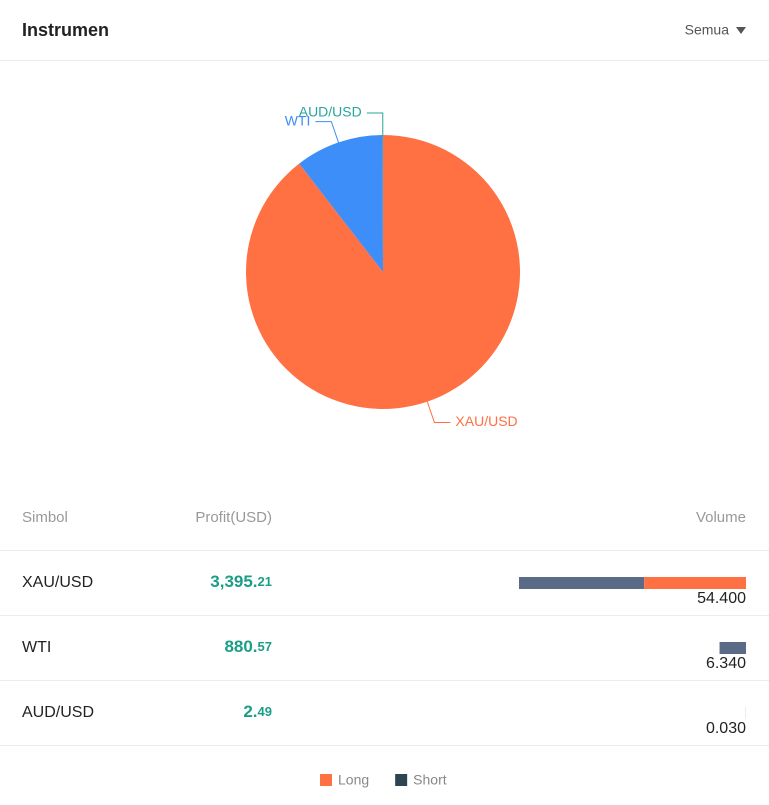  What do you see at coordinates (707, 30) in the screenshot?
I see `filter-label: Semua` at bounding box center [707, 30].